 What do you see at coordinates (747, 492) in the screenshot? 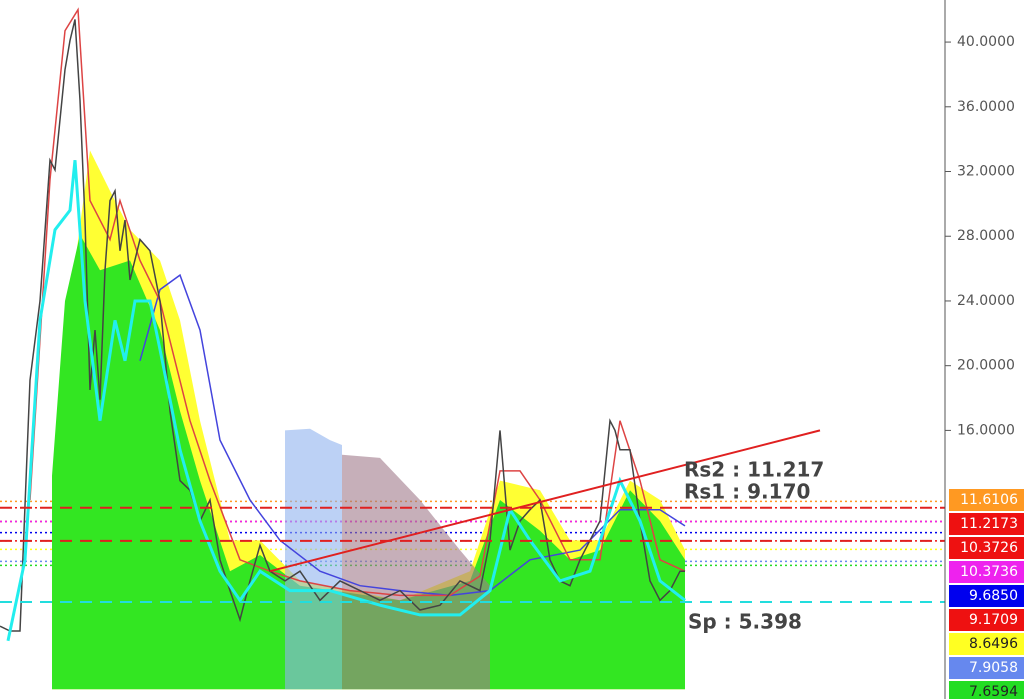
I see `annotation-label: Rs1 : 9.170` at bounding box center [747, 492].